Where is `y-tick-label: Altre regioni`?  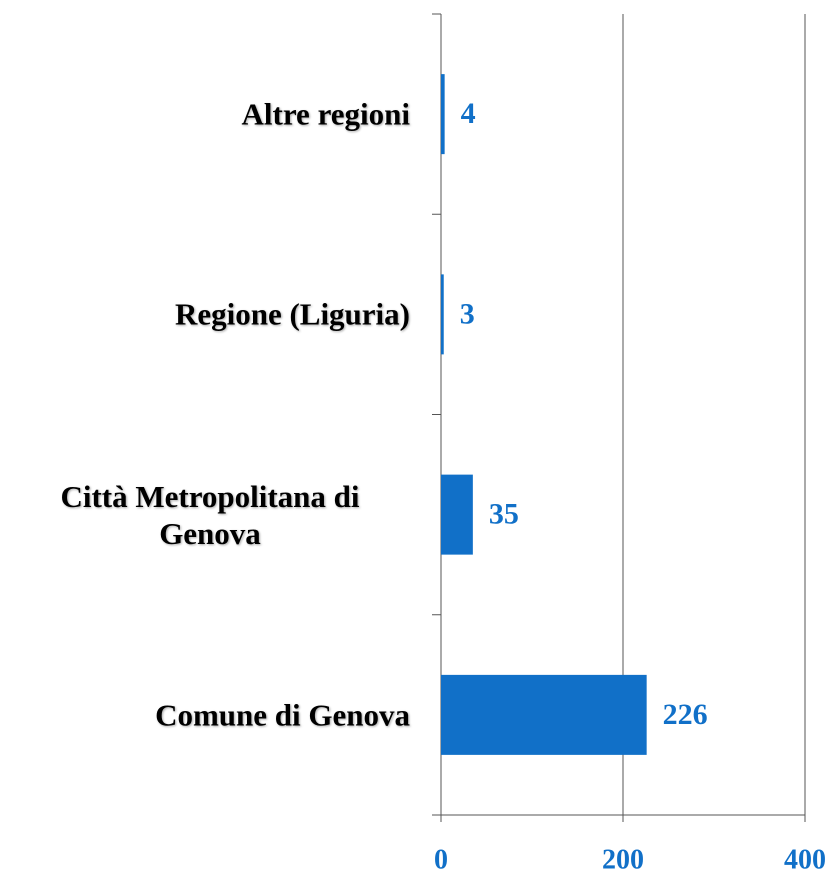
y-tick-label: Altre regioni is located at coordinates (325, 114).